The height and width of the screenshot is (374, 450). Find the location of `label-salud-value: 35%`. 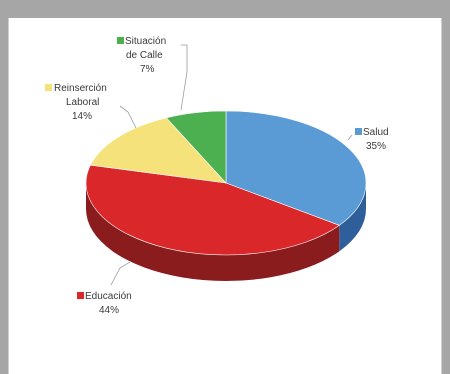

label-salud-value: 35% is located at coordinates (376, 146).